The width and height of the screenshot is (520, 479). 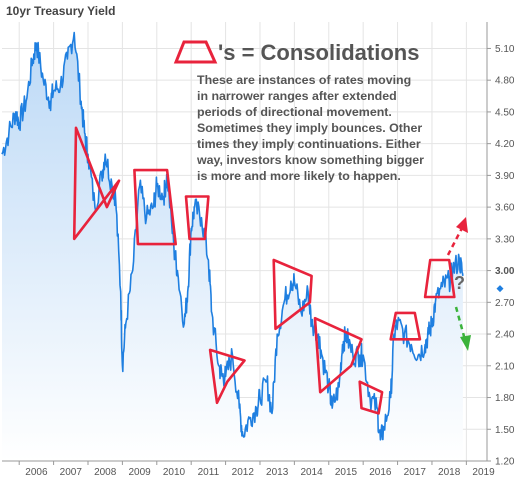 I want to click on y-tick-label: 3.30, so click(x=505, y=239).